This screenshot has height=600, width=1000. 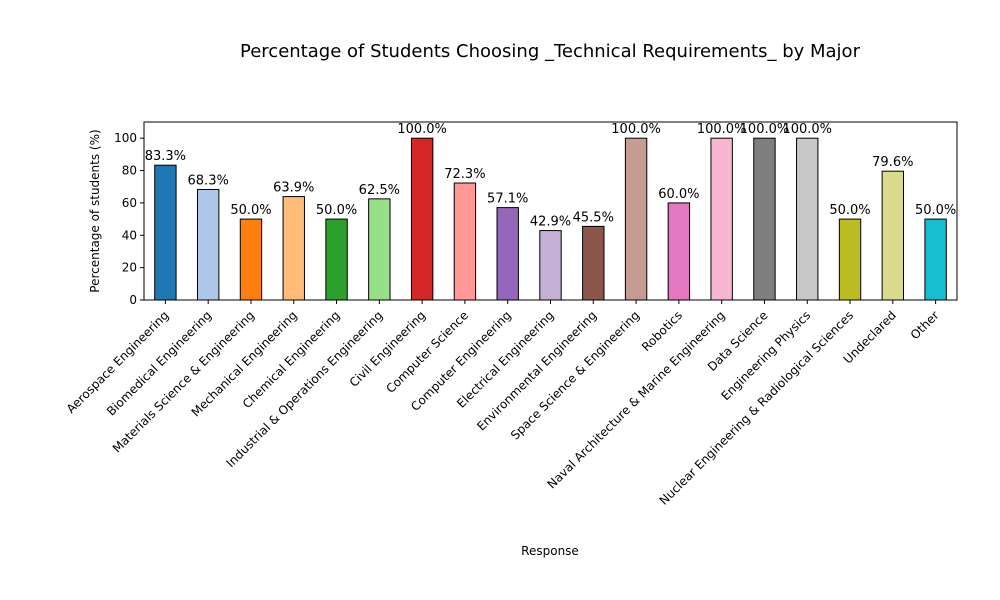 What do you see at coordinates (304, 389) in the screenshot?
I see `x-tick-label: Industrial & Operations Engineering` at bounding box center [304, 389].